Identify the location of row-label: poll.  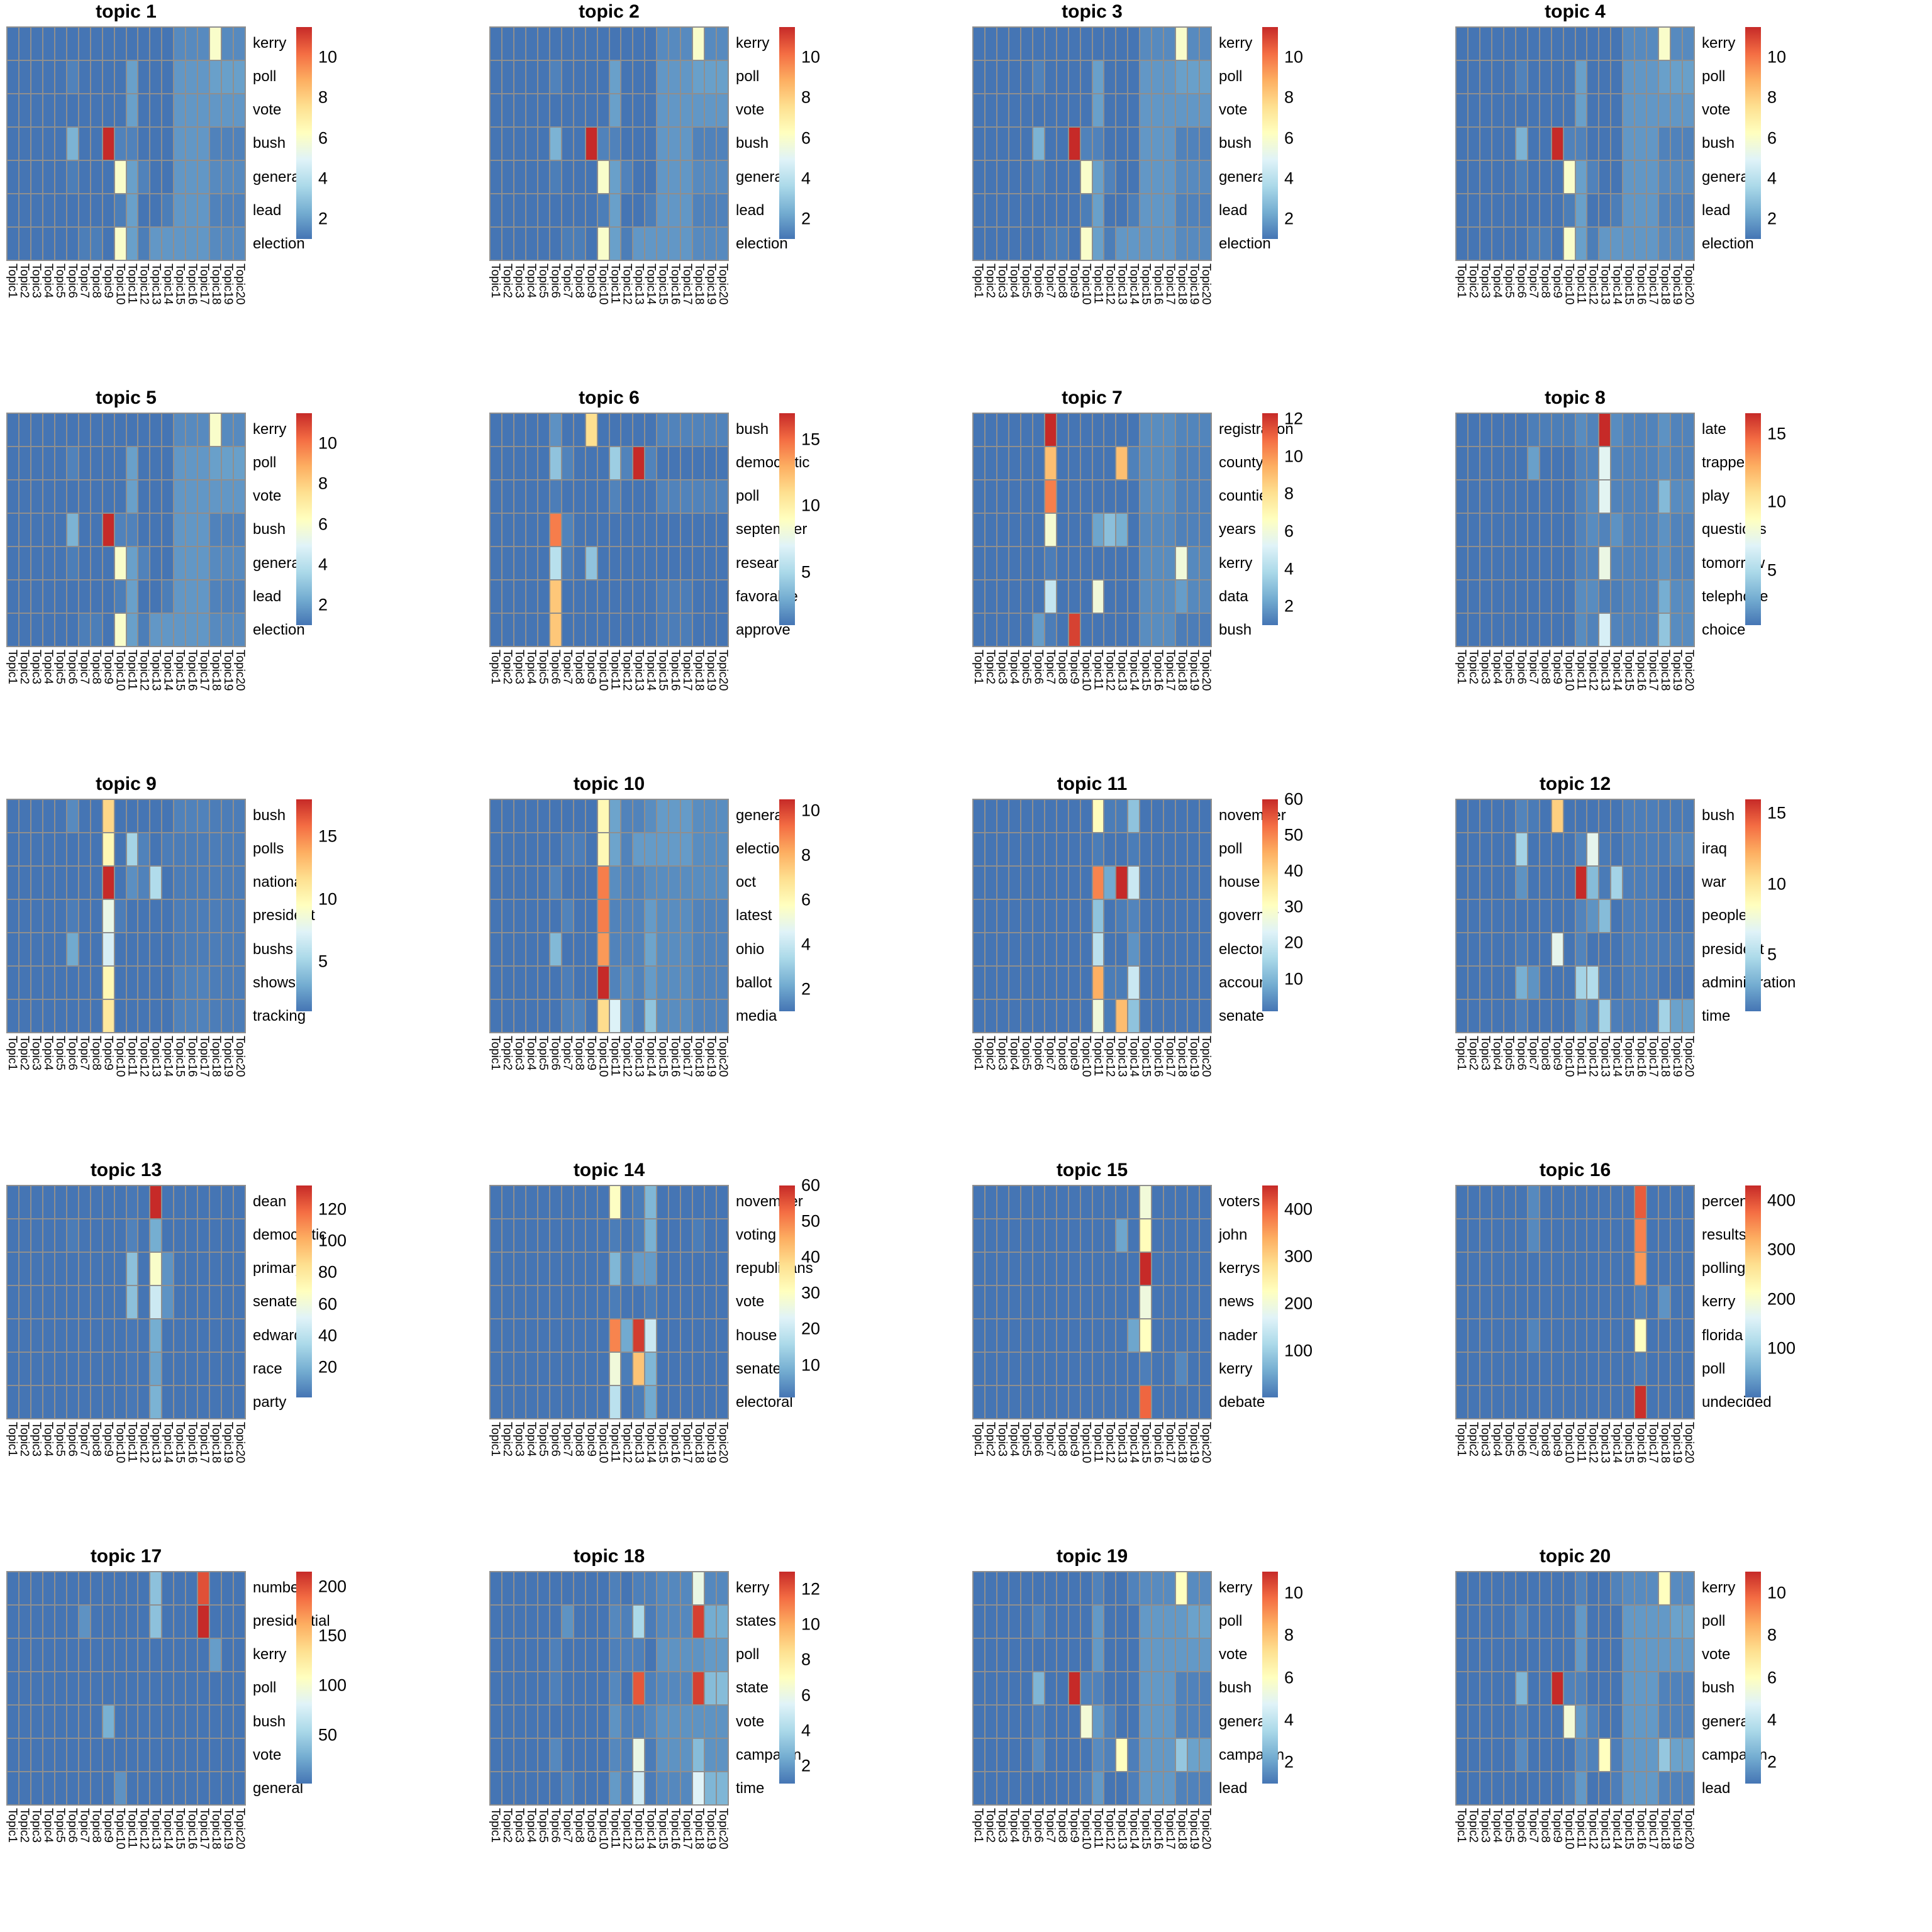
(265, 1688).